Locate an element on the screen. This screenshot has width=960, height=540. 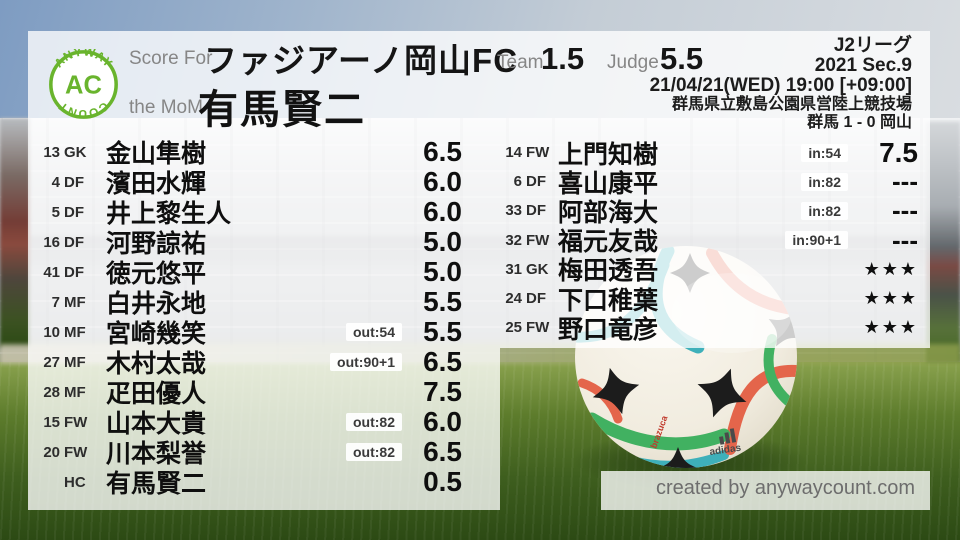
player-row: 6 DF 喜山康平 in:82 --- is located at coordinates (710, 182).